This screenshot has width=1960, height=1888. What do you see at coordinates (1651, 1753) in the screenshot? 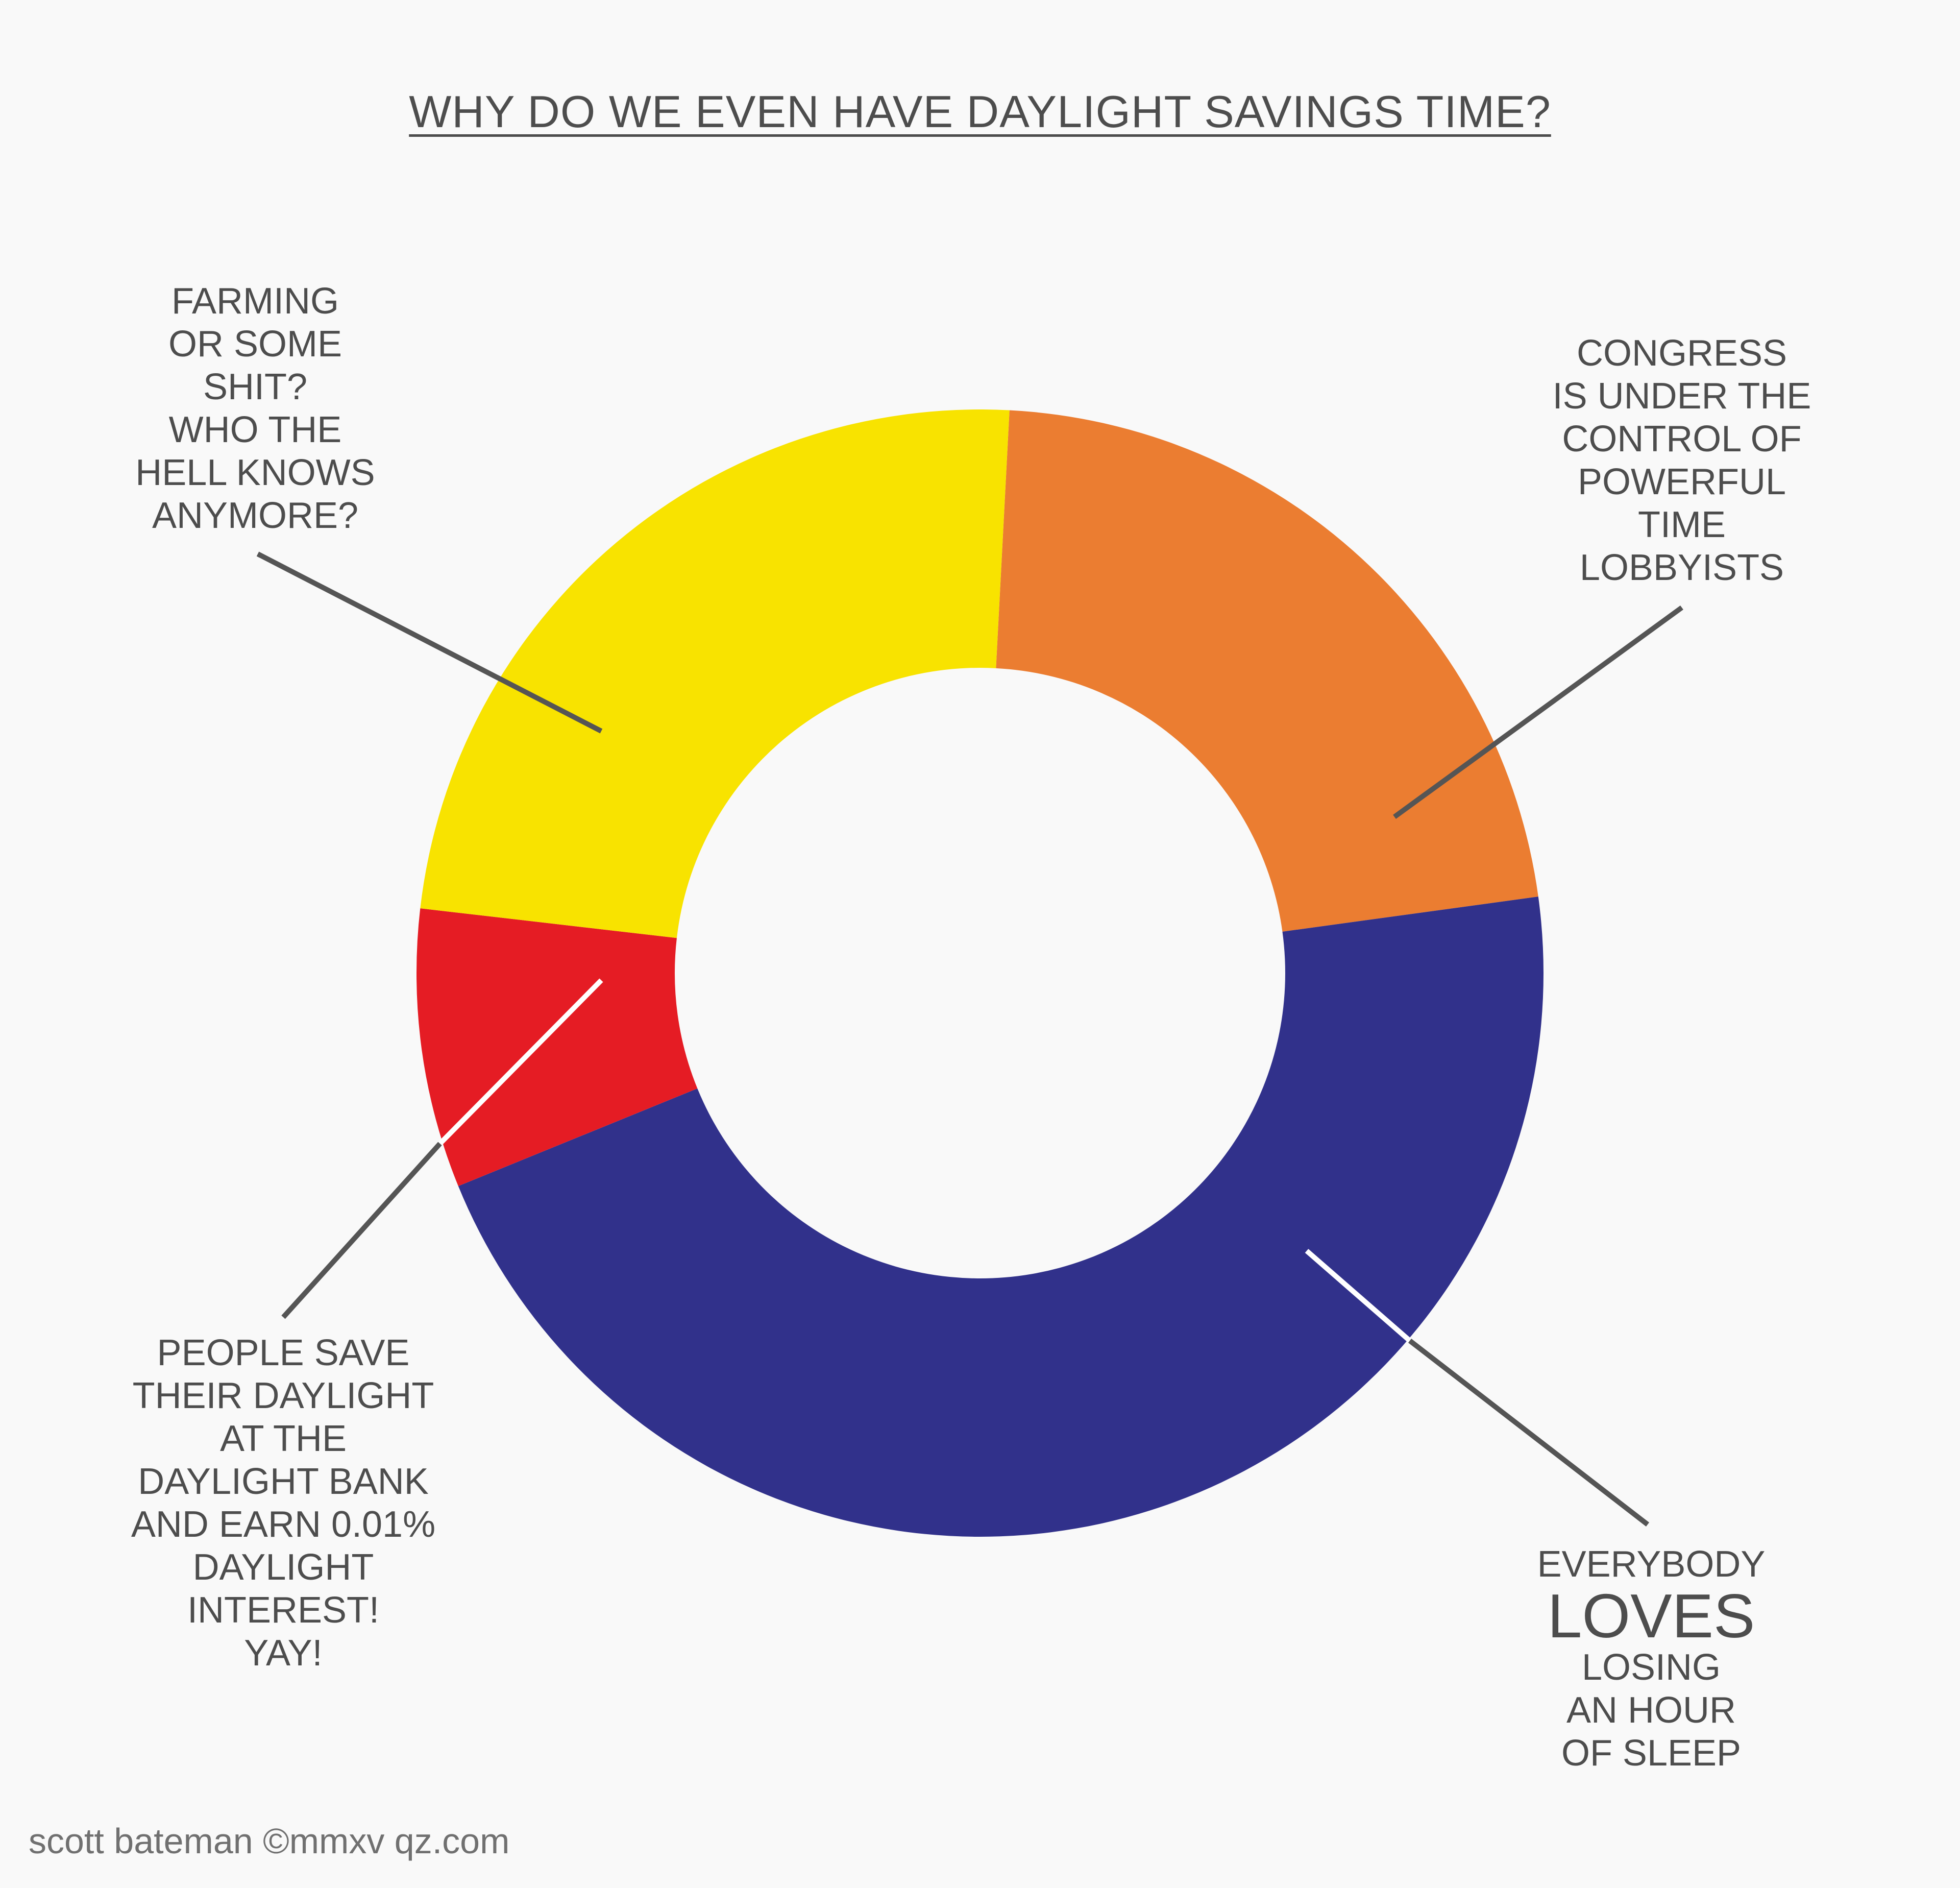
I see `label-everybody-line: OF SLEEP` at bounding box center [1651, 1753].